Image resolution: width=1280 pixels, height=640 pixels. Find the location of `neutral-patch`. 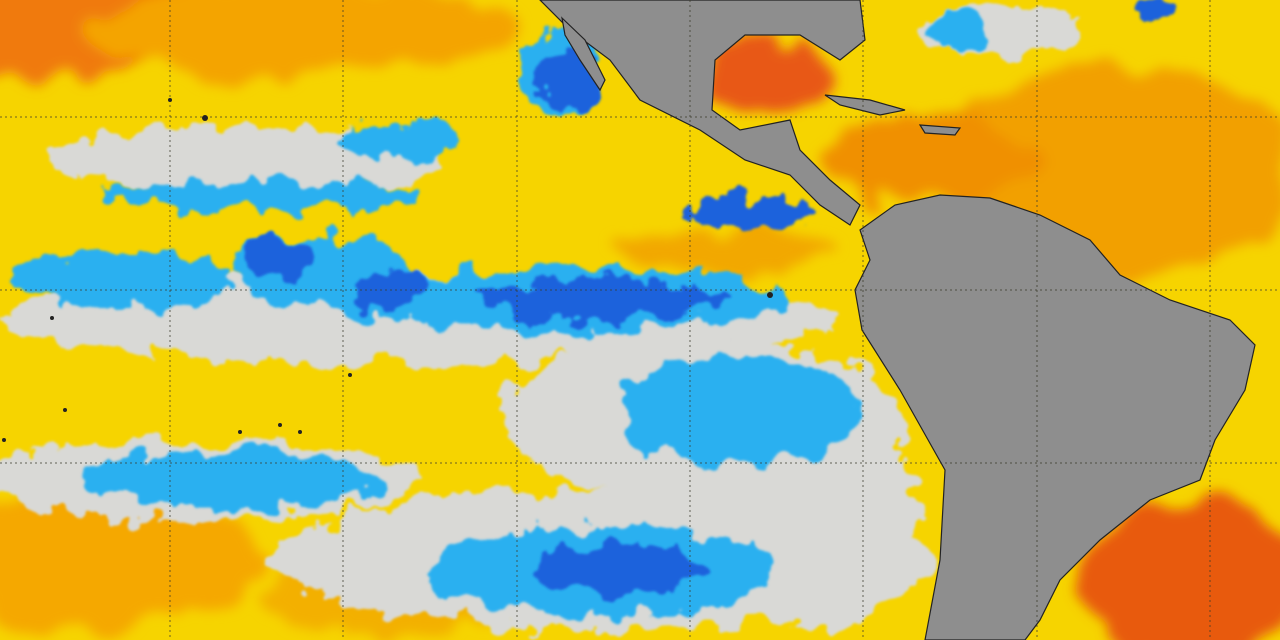

neutral-patch is located at coordinates (820, 520).